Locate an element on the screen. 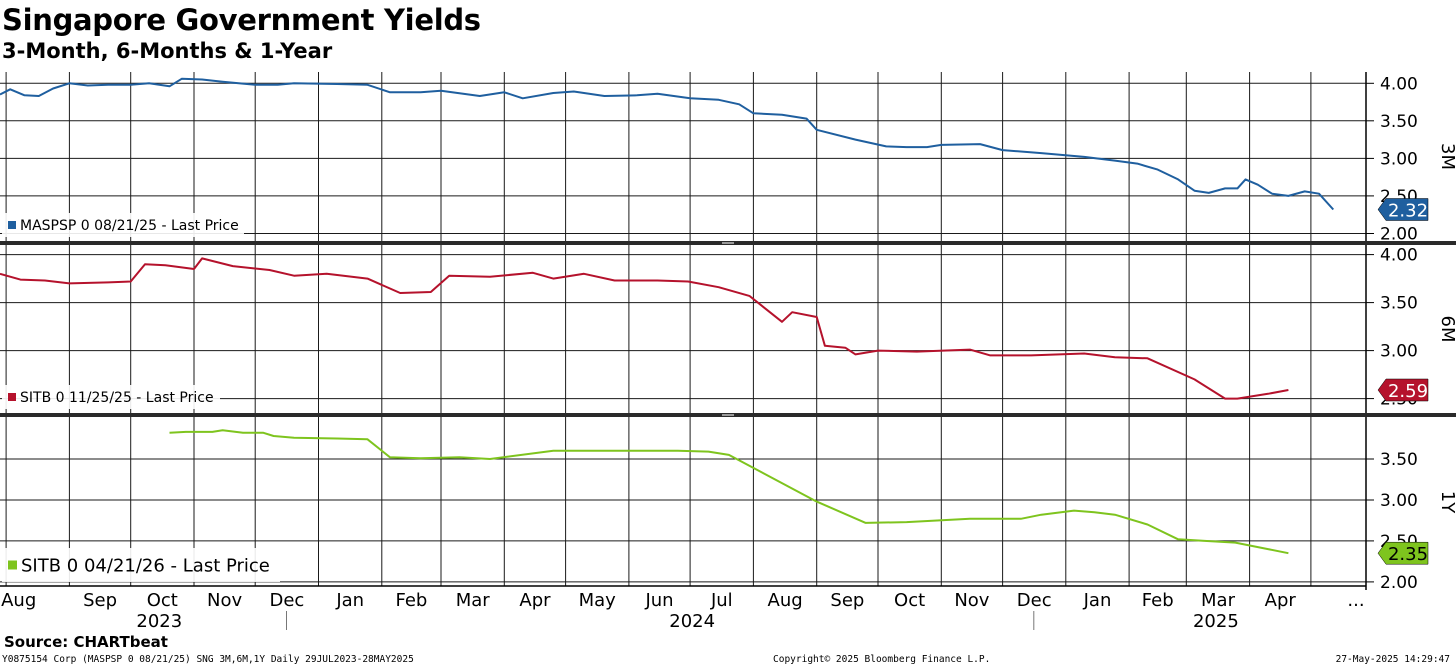  x-year-label: 2023 is located at coordinates (159, 621).